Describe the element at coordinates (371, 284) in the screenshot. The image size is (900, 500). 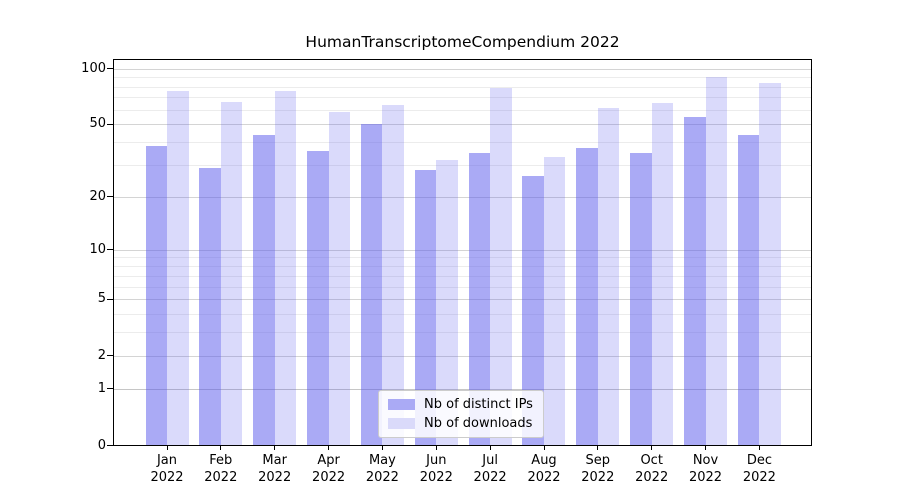
I see `bar-distinct-ips-may` at that location.